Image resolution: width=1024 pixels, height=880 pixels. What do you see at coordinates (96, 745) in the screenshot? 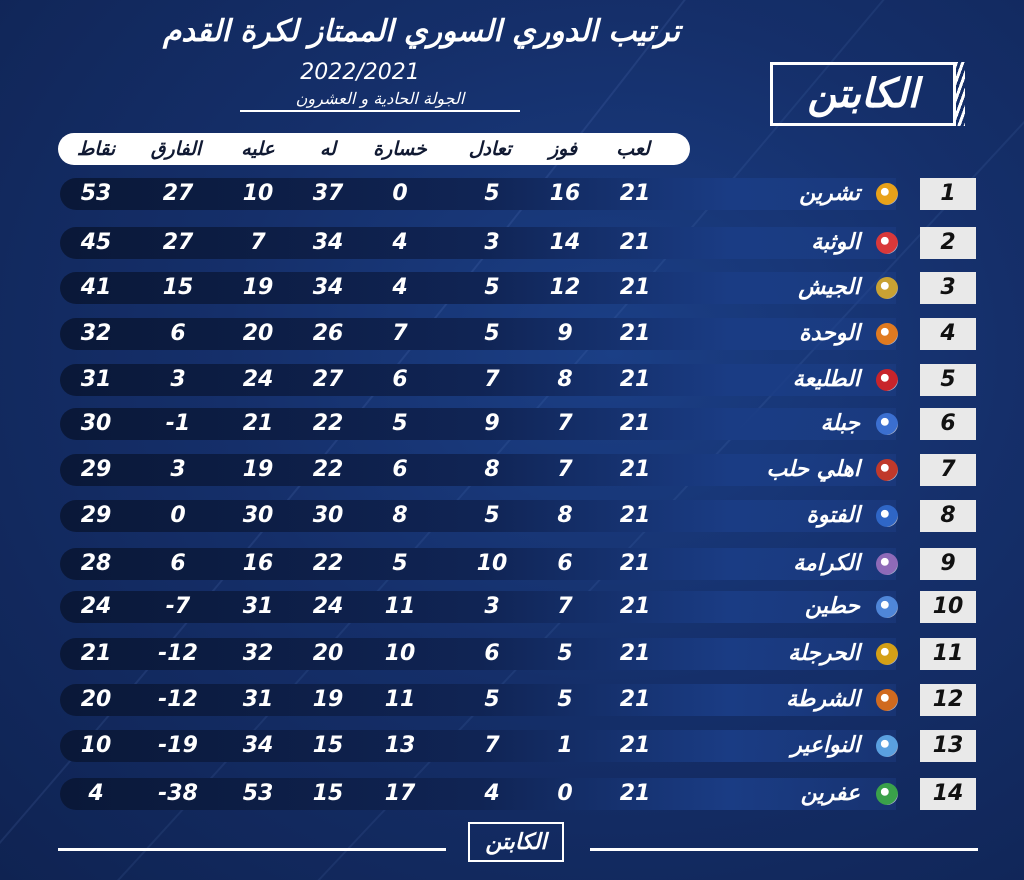
I see `cell-points: 10` at bounding box center [96, 745].